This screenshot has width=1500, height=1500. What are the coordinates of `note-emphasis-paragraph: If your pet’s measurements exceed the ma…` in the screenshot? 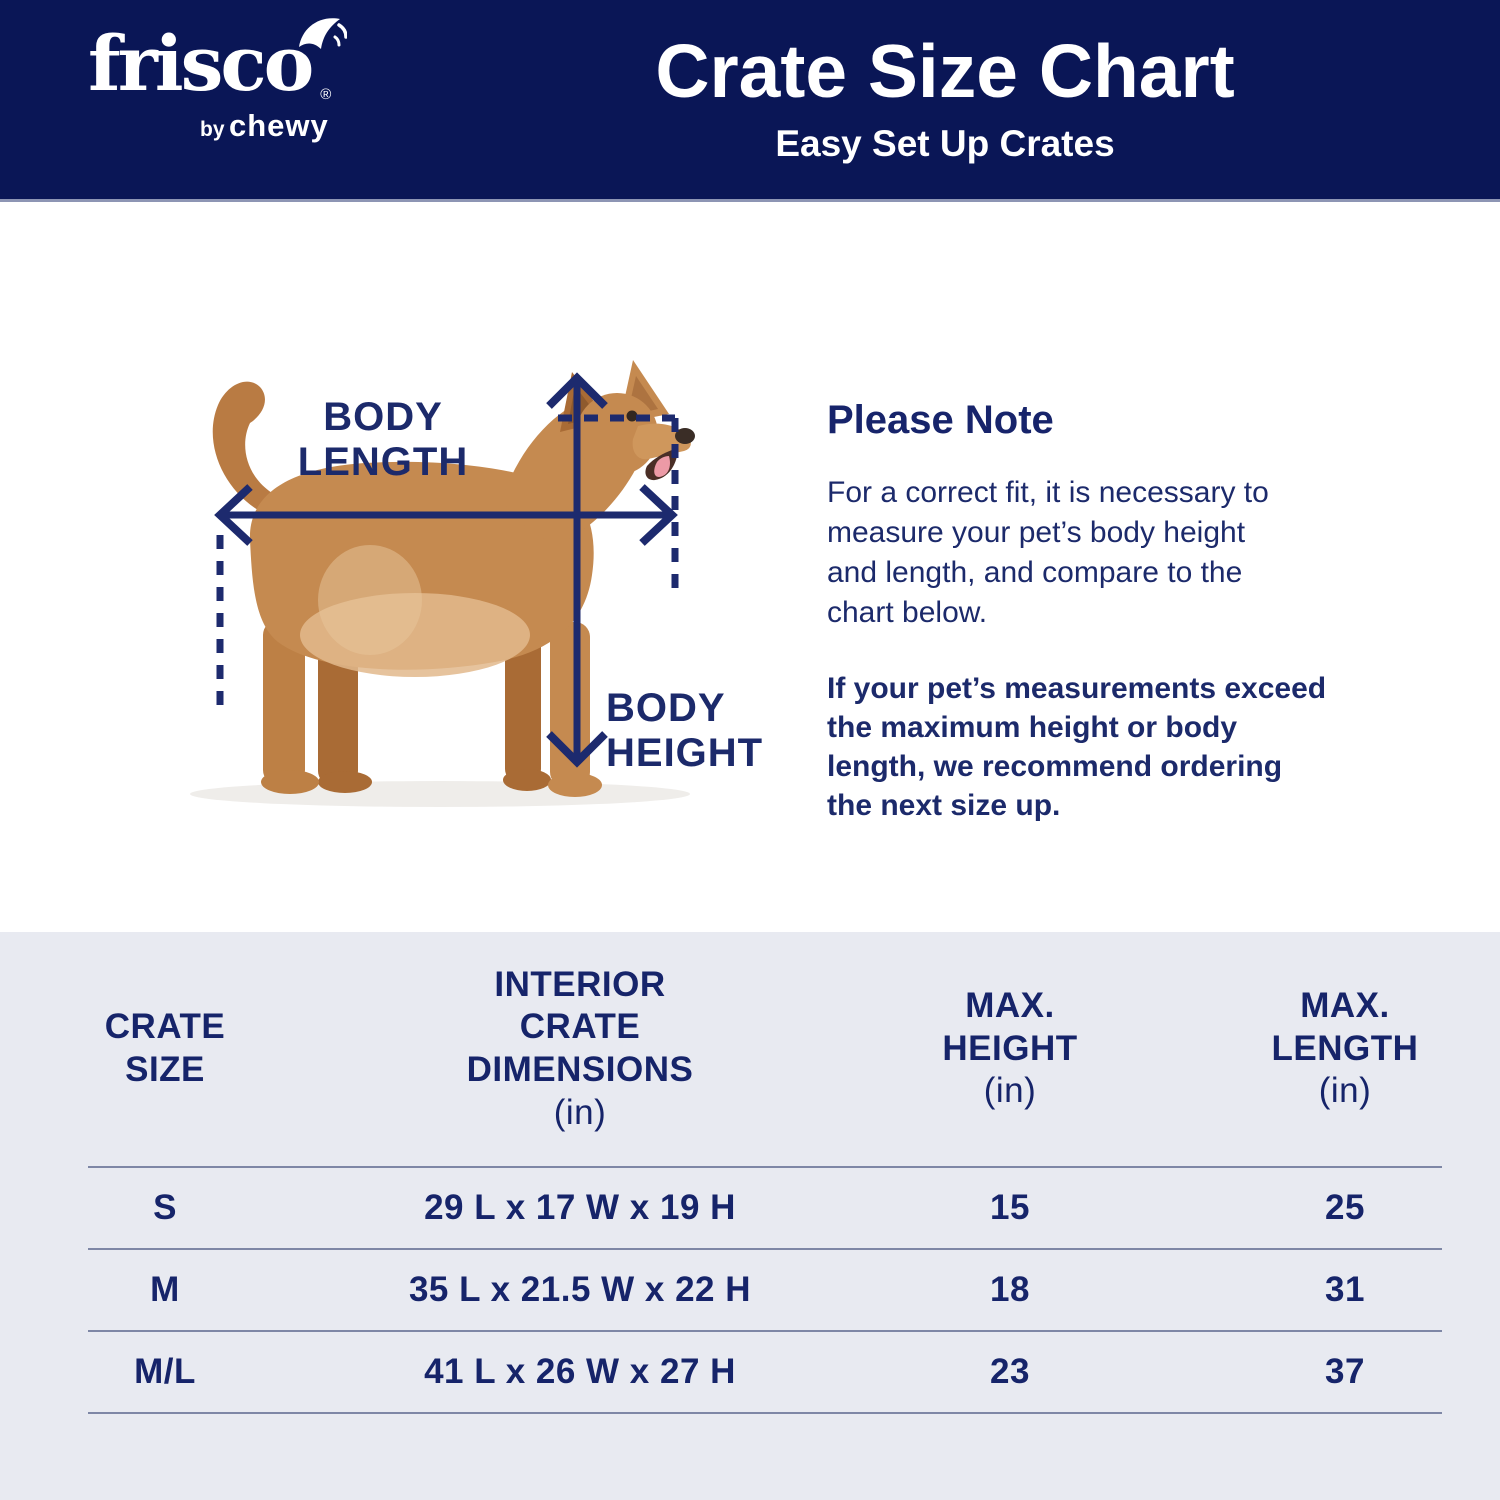 It's located at (1097, 747).